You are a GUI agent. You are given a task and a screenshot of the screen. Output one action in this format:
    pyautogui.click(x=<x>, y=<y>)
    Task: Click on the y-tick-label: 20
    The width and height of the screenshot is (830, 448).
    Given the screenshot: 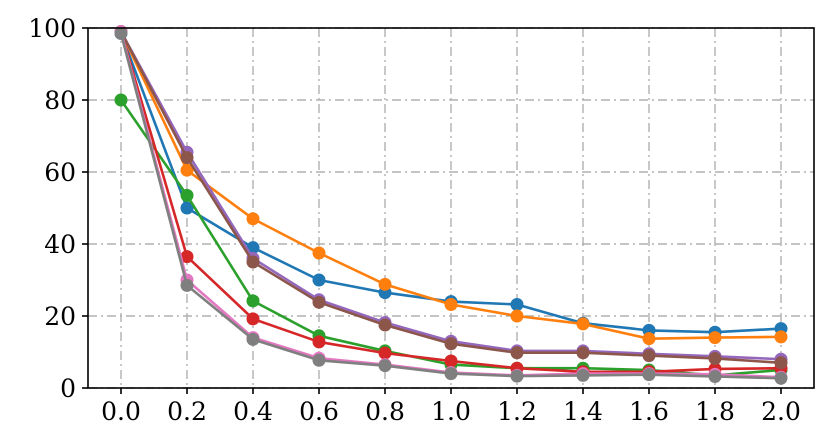 What is the action you would take?
    pyautogui.click(x=60, y=316)
    